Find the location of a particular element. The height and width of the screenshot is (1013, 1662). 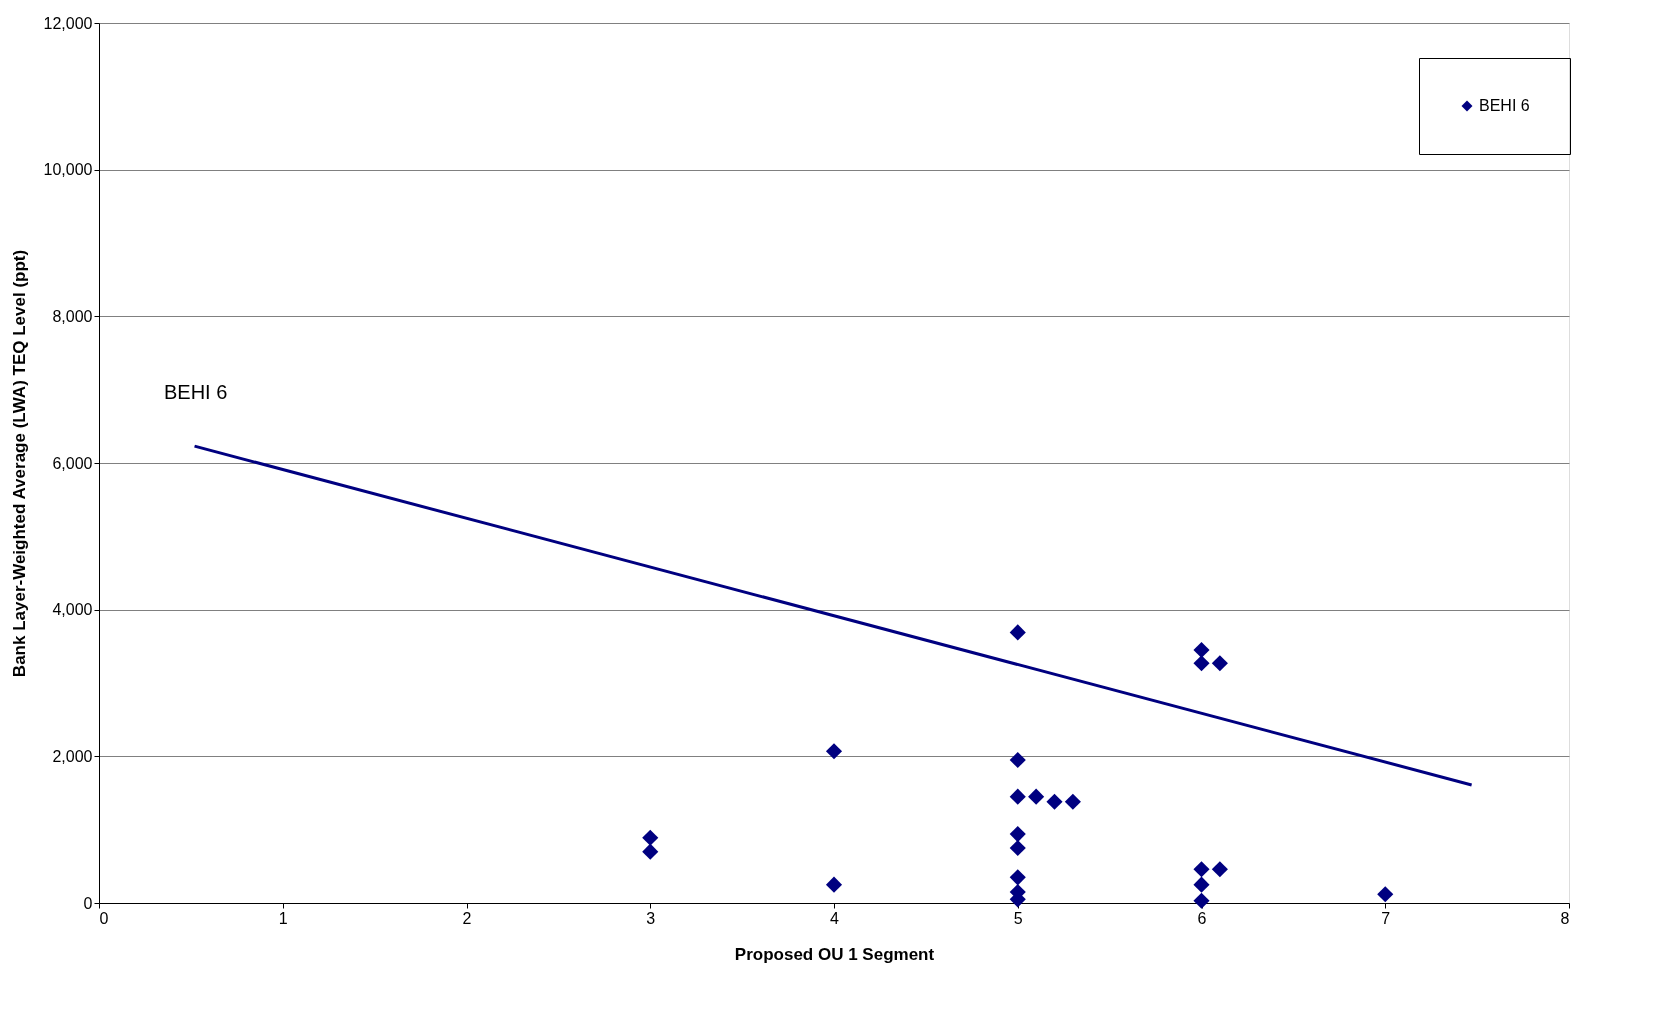

y-tick-label: 2,000 is located at coordinates (72, 756).